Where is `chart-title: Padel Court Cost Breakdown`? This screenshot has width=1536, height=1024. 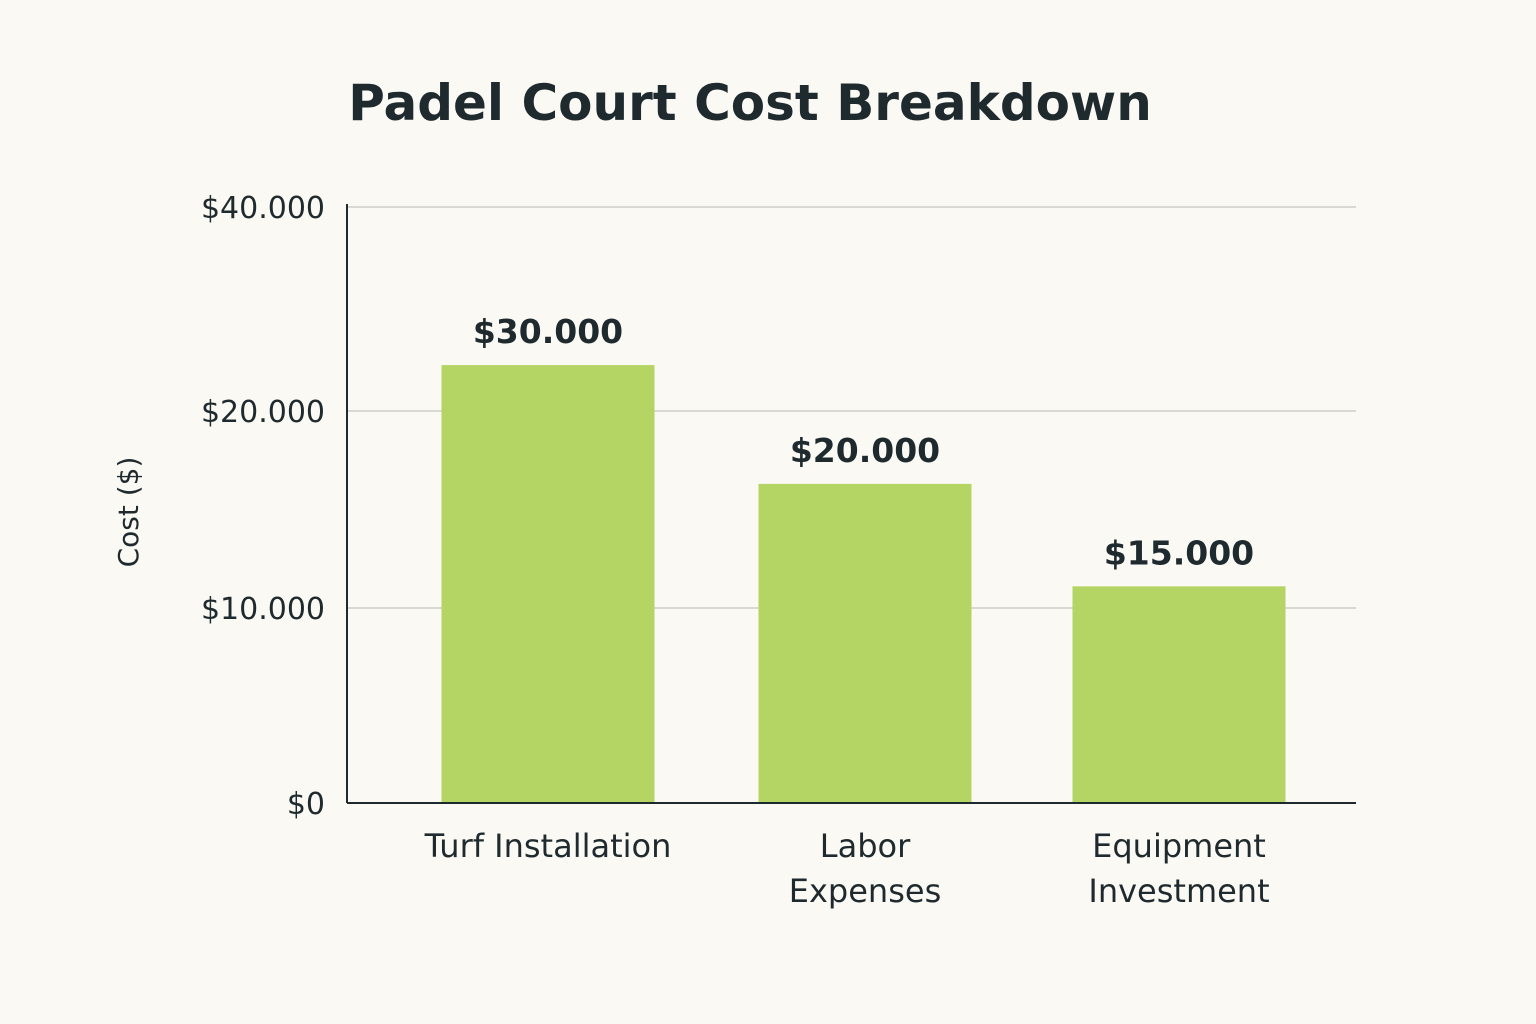
chart-title: Padel Court Cost Breakdown is located at coordinates (750, 103).